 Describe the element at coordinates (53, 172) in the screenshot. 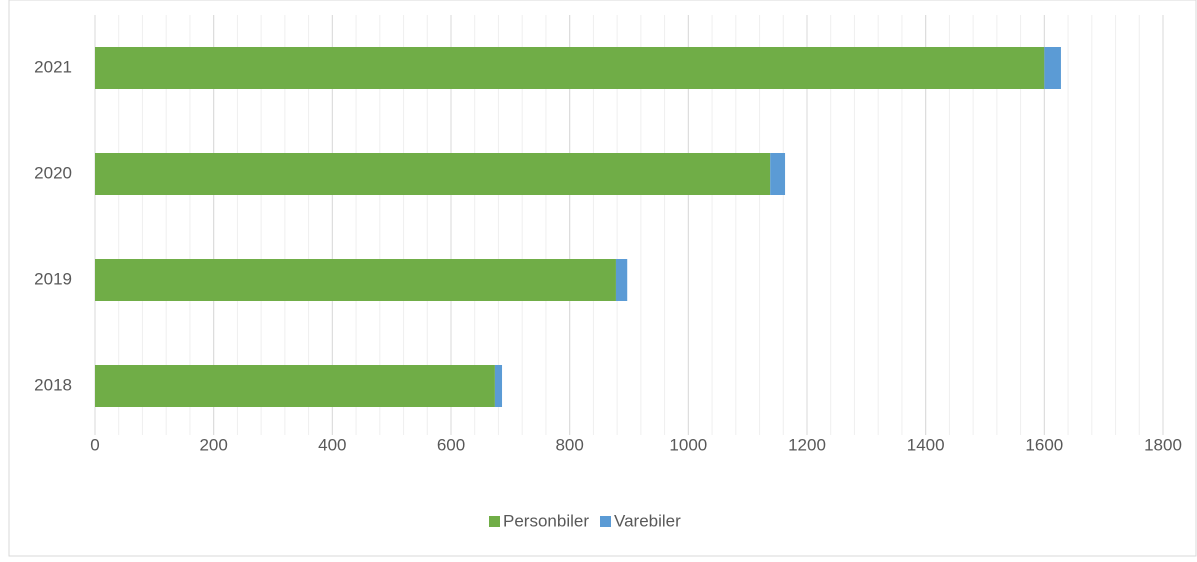

I see `y-tick-label: 2020` at that location.